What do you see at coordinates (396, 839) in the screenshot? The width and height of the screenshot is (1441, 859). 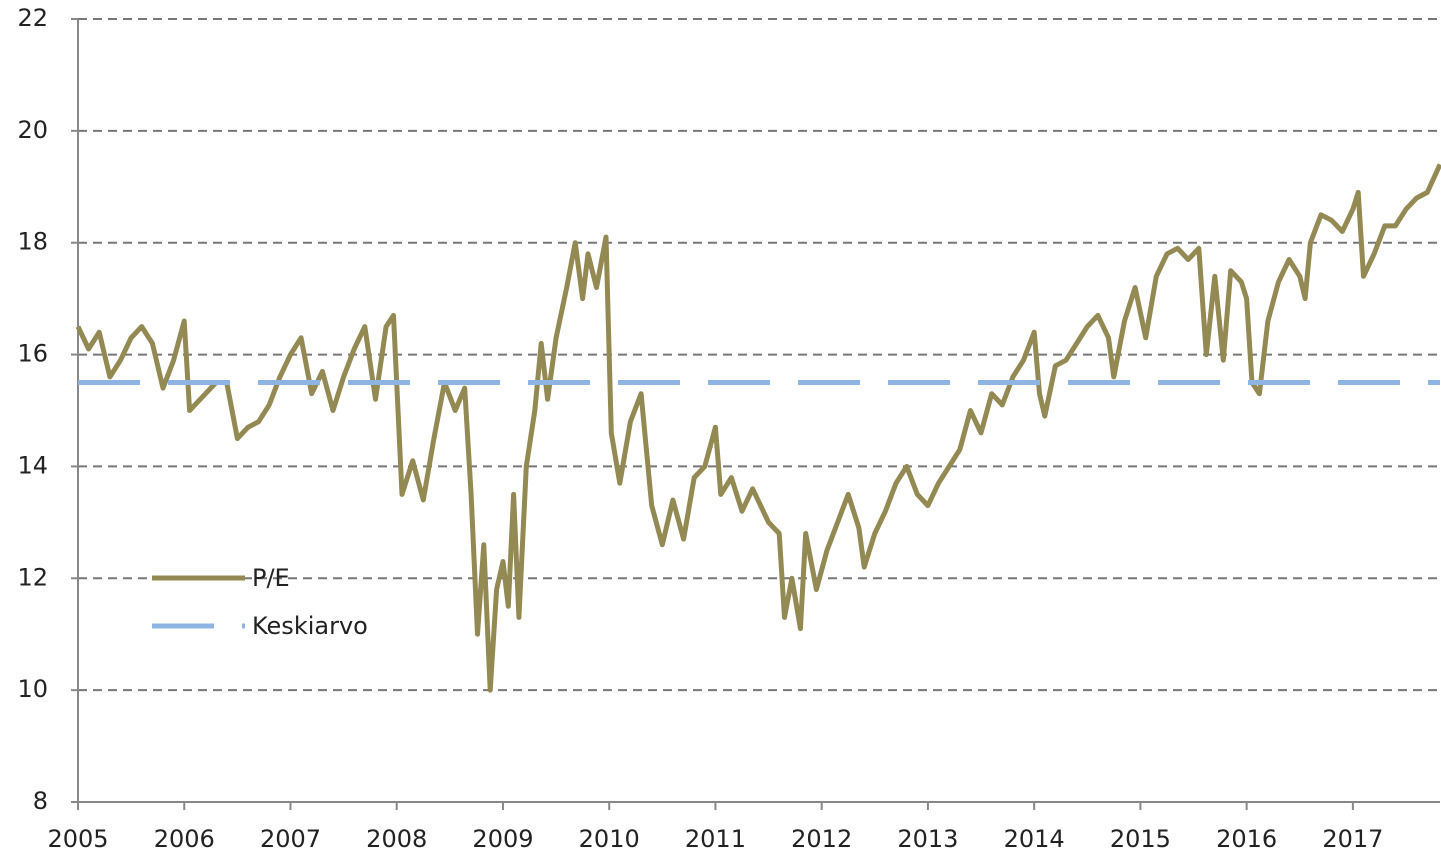 I see `x-tick-label: 2008` at bounding box center [396, 839].